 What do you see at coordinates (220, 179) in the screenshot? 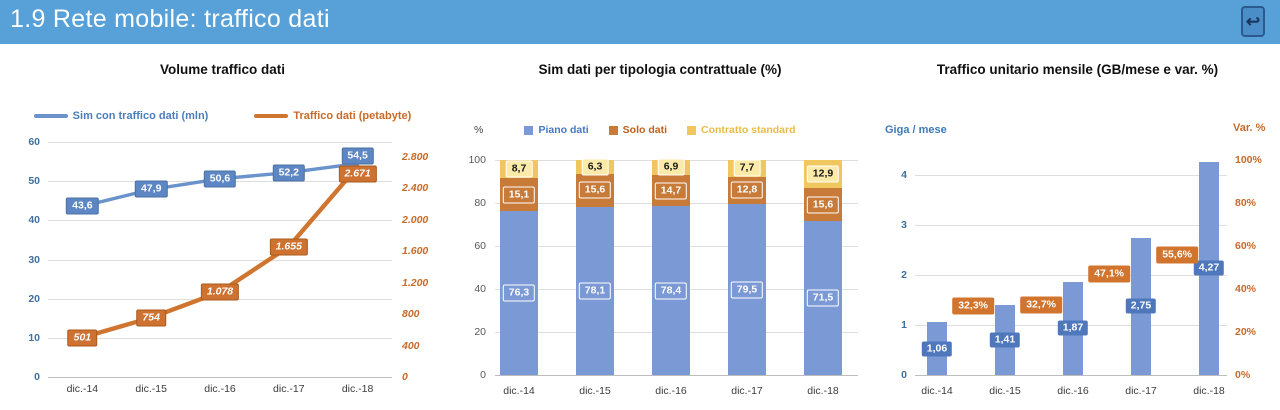
I see `data-label-sim: 50,6` at bounding box center [220, 179].